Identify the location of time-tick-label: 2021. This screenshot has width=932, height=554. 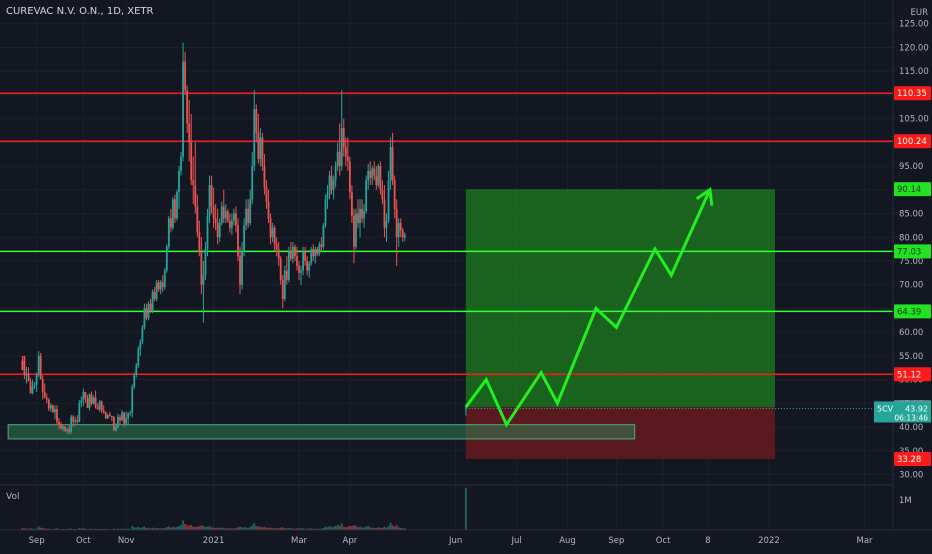
(214, 541).